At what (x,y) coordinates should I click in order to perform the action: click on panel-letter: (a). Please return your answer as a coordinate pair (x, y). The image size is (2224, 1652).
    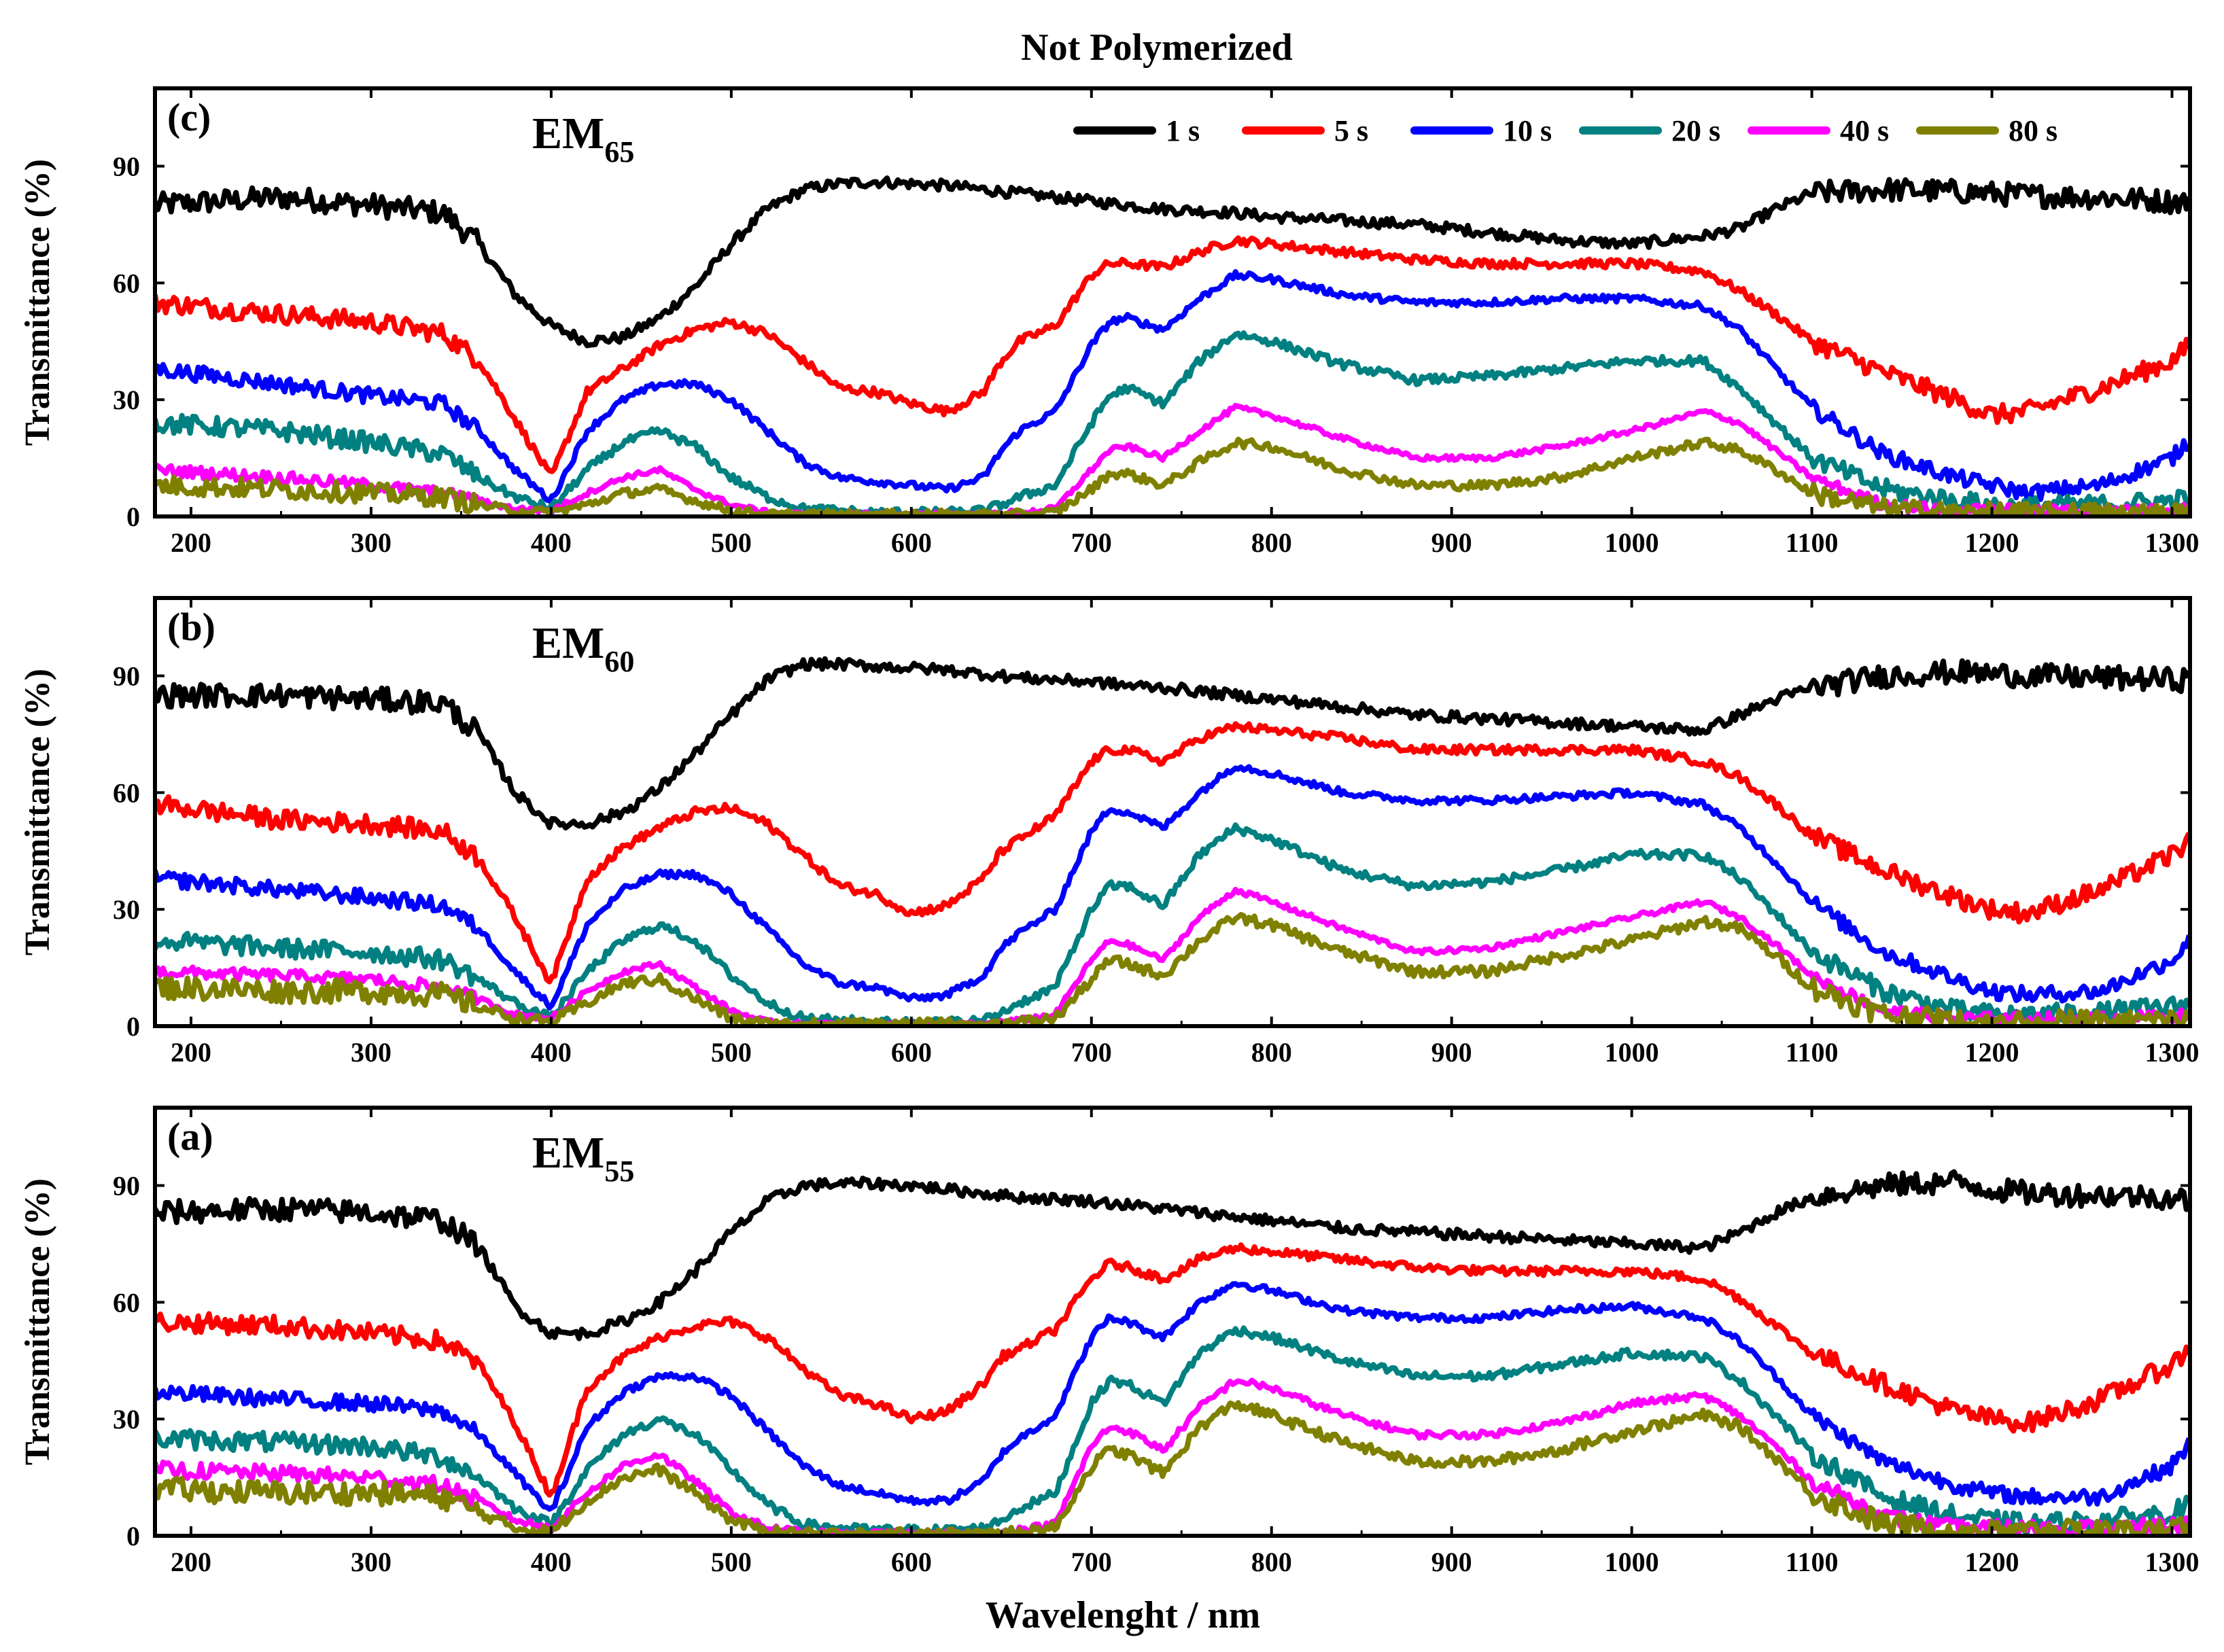
    Looking at the image, I should click on (190, 1136).